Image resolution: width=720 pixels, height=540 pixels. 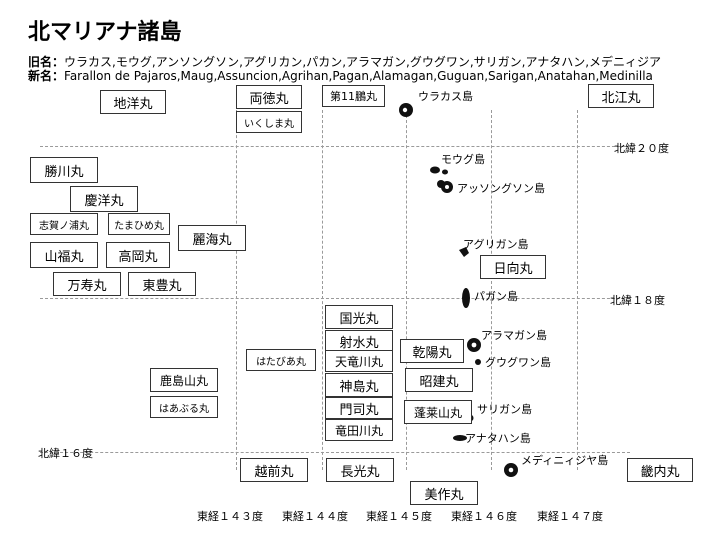 What do you see at coordinates (315, 516) in the screenshot?
I see `longitude-label-144: 東経１４４度` at bounding box center [315, 516].